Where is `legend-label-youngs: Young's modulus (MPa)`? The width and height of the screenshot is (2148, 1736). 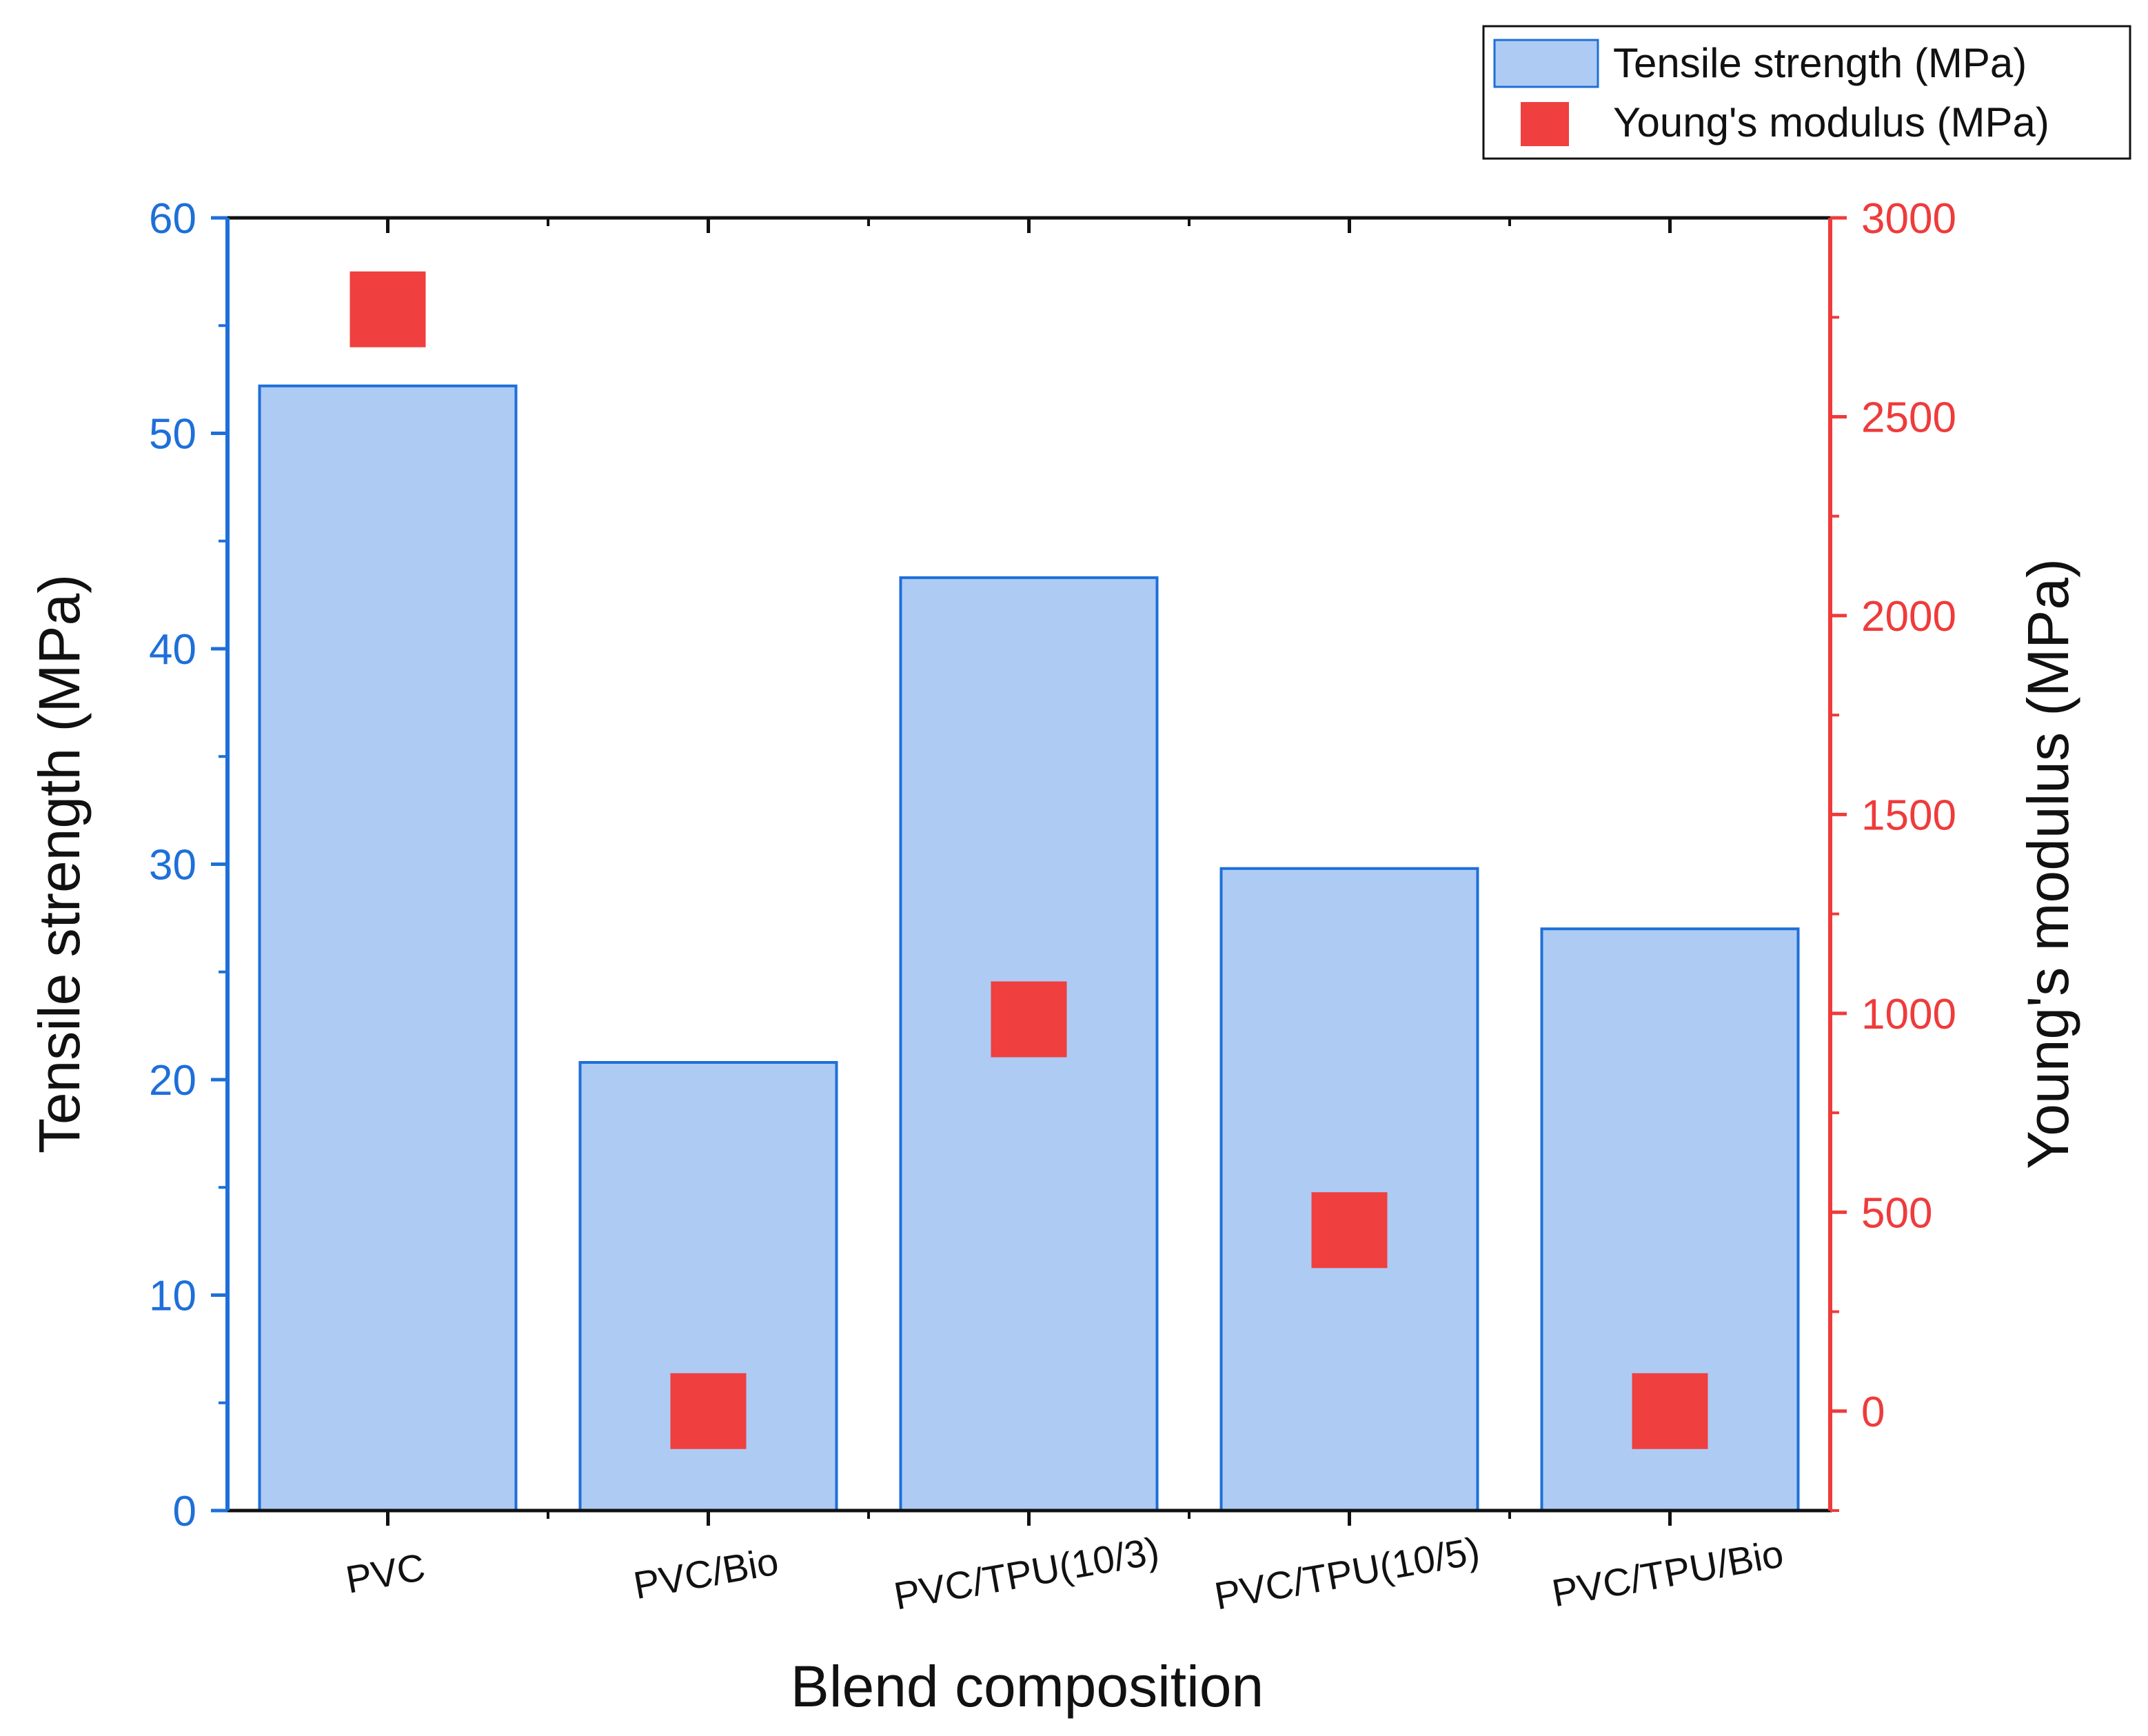
legend-label-youngs: Young's modulus (MPa) is located at coordinates (1831, 122).